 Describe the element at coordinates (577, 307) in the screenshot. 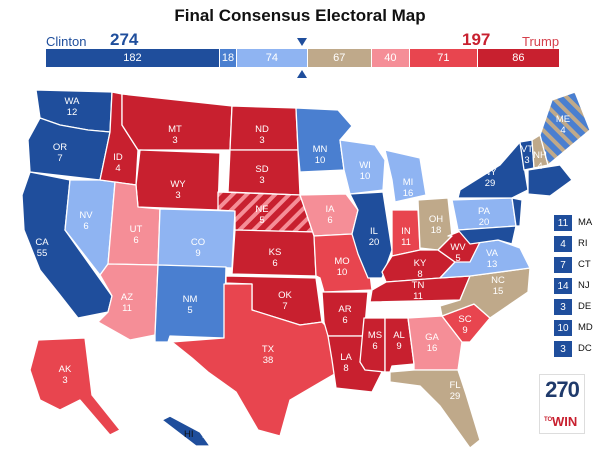

I see `small-state-de: 3 DE` at that location.